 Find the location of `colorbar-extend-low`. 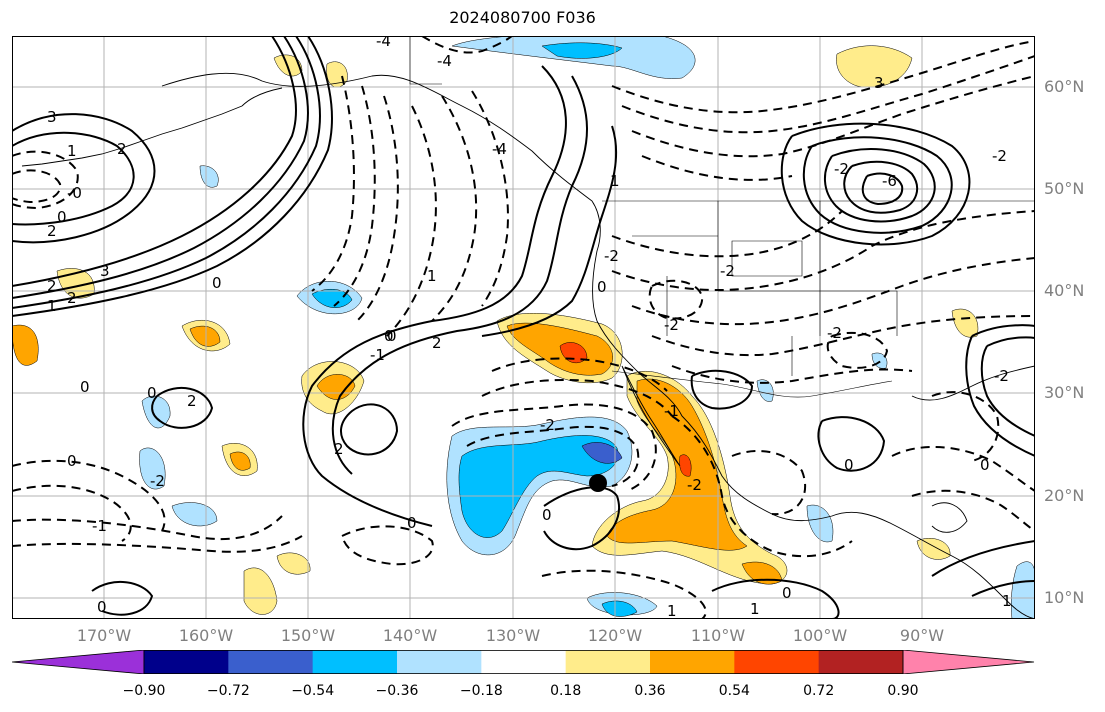

colorbar-extend-low is located at coordinates (78, 662).